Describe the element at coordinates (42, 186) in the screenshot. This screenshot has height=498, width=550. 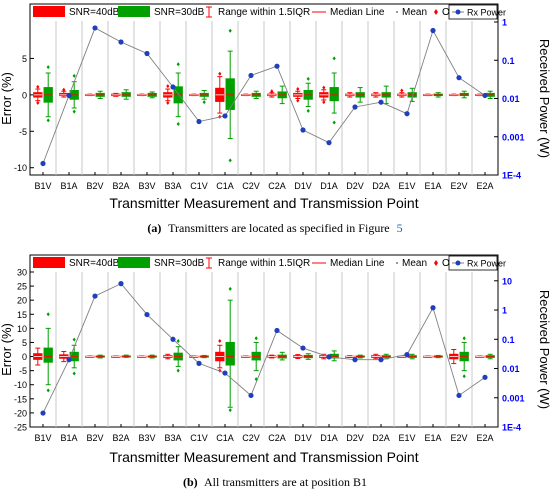
I see `x-tick-label: B1V` at that location.